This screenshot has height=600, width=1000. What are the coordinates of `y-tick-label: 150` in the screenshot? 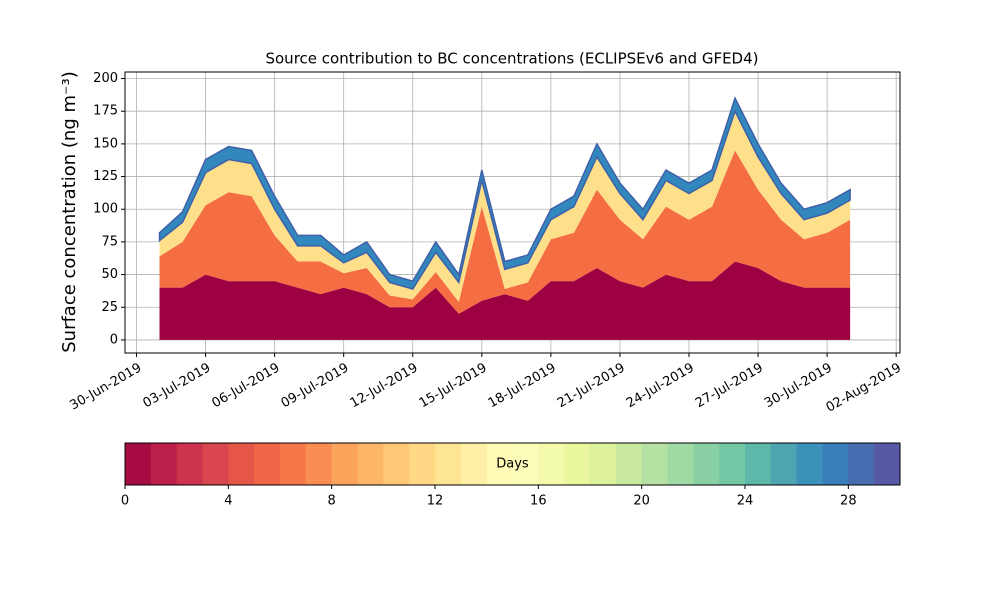 It's located at (105, 143).